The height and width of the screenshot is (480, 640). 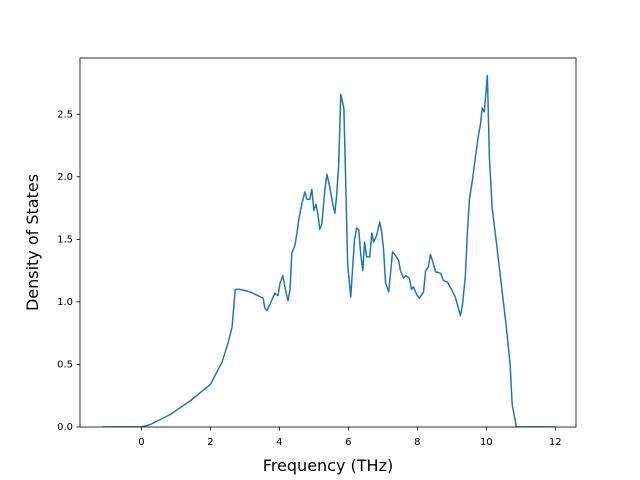 I want to click on x-tick-label: 4, so click(x=279, y=442).